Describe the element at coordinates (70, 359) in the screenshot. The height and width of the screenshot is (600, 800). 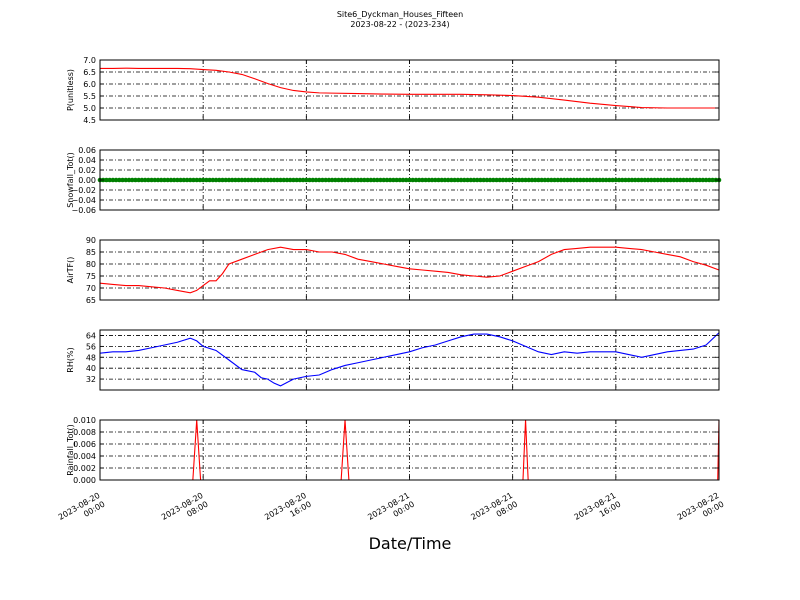
I see `y-axis-label: RH(%)` at that location.